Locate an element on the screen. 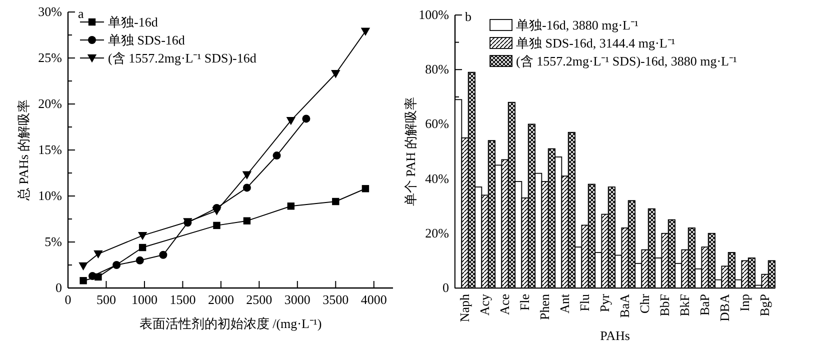 The height and width of the screenshot is (344, 832). x-tick-label: 1500 is located at coordinates (183, 299).